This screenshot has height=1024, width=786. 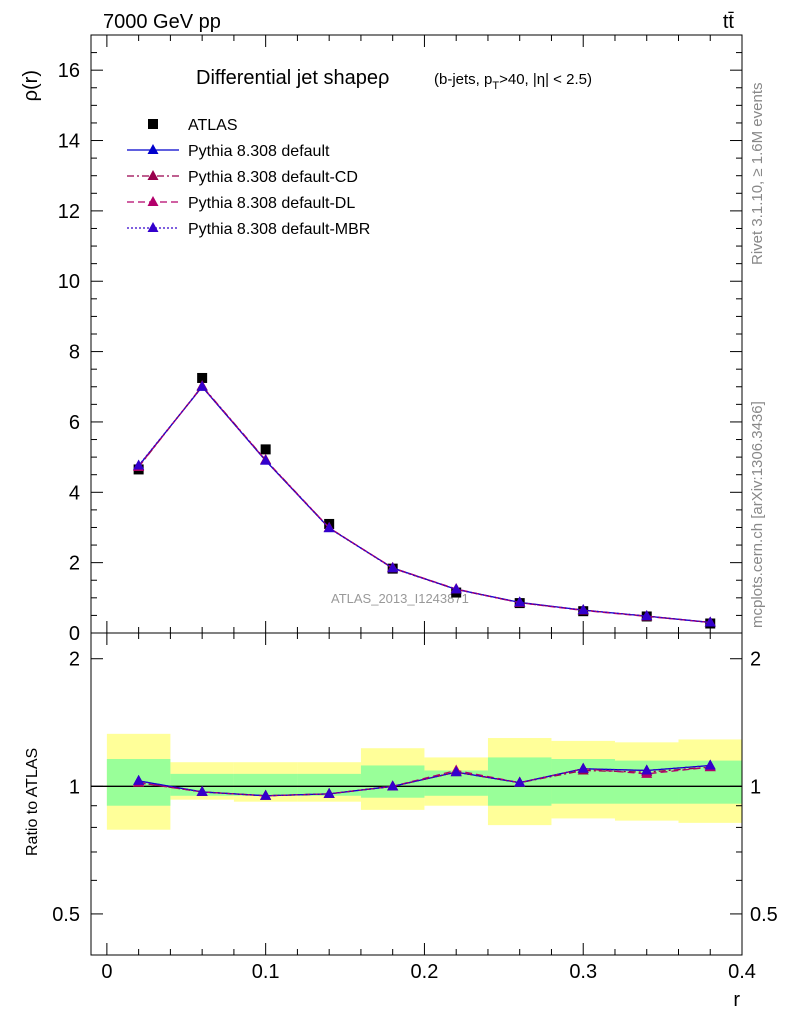 What do you see at coordinates (757, 514) in the screenshot?
I see `side-label-bottom: mcplots.cern.ch [arXiv:1306.3436]` at bounding box center [757, 514].